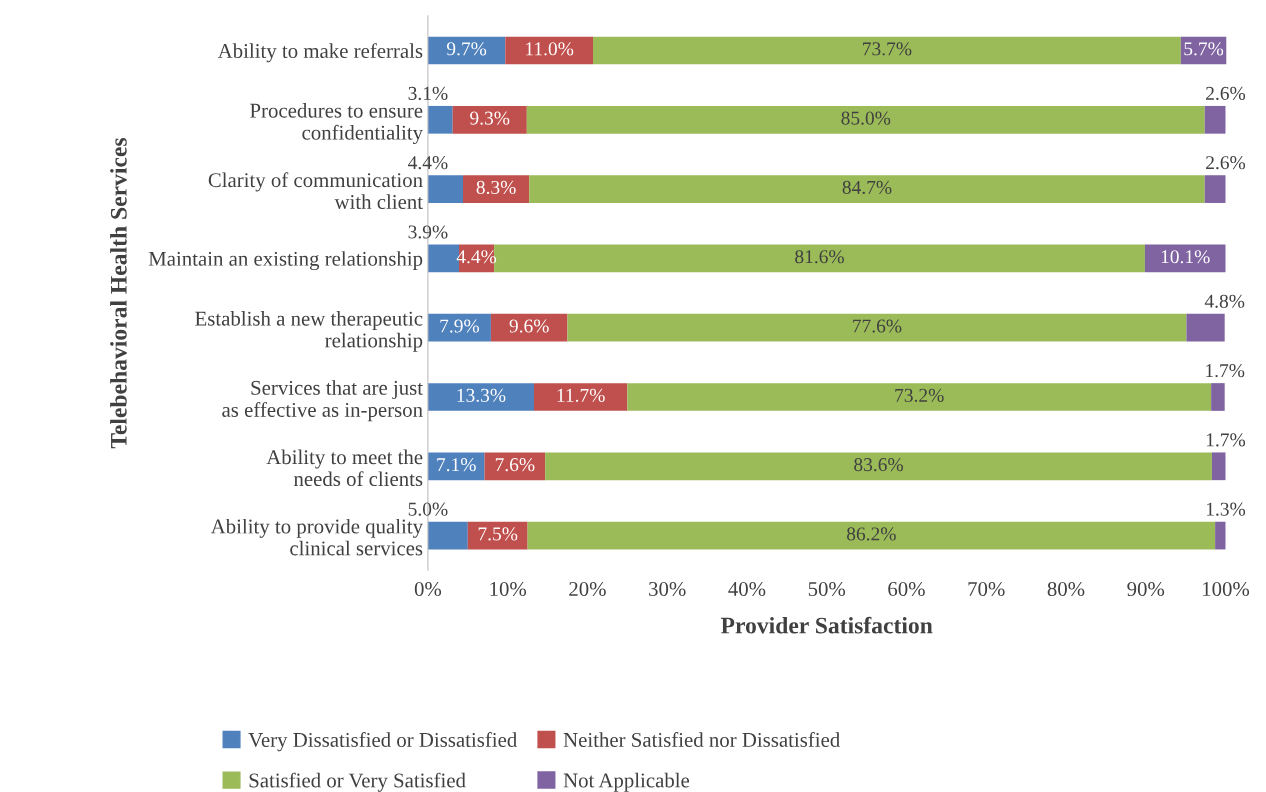 Image resolution: width=1266 pixels, height=792 pixels. What do you see at coordinates (906, 589) in the screenshot?
I see `x-tick-label: 60%` at bounding box center [906, 589].